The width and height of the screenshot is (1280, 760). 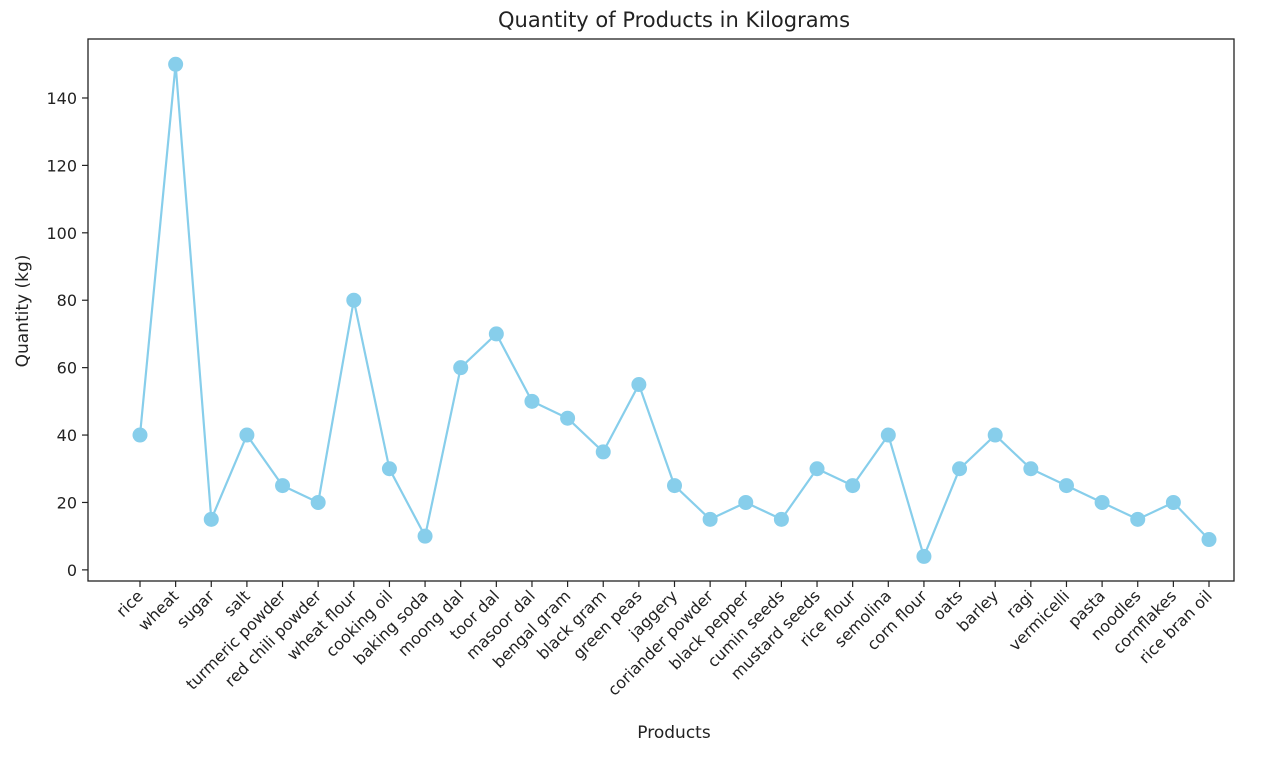 What do you see at coordinates (674, 20) in the screenshot?
I see `chart-title: Quantity of Products in Kilograms` at bounding box center [674, 20].